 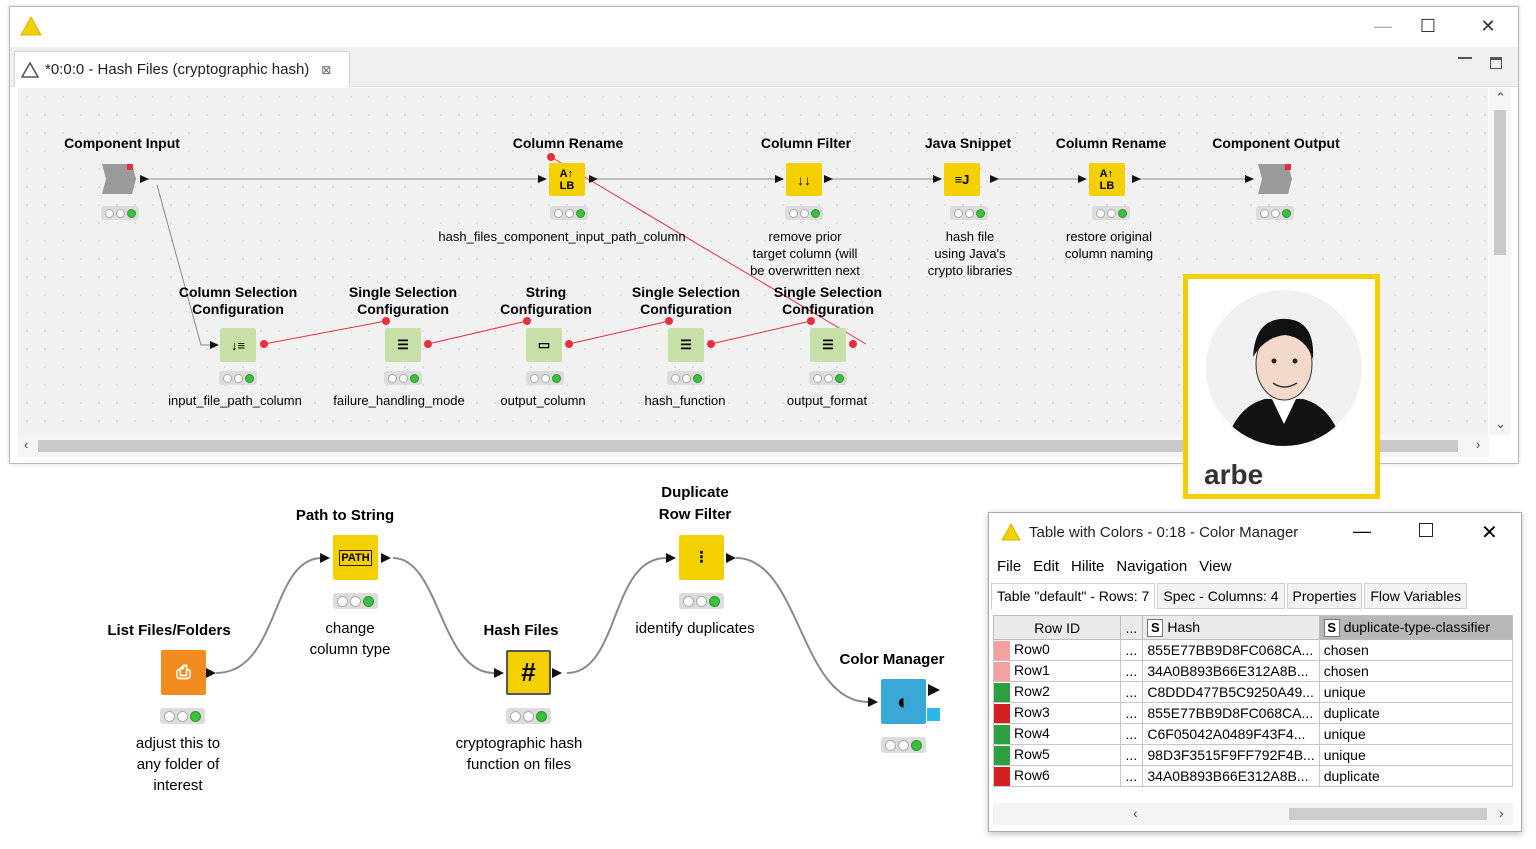 I want to click on table-row: Row5... 98D3F3515F9FF792F4B... unique, so click(x=1253, y=755).